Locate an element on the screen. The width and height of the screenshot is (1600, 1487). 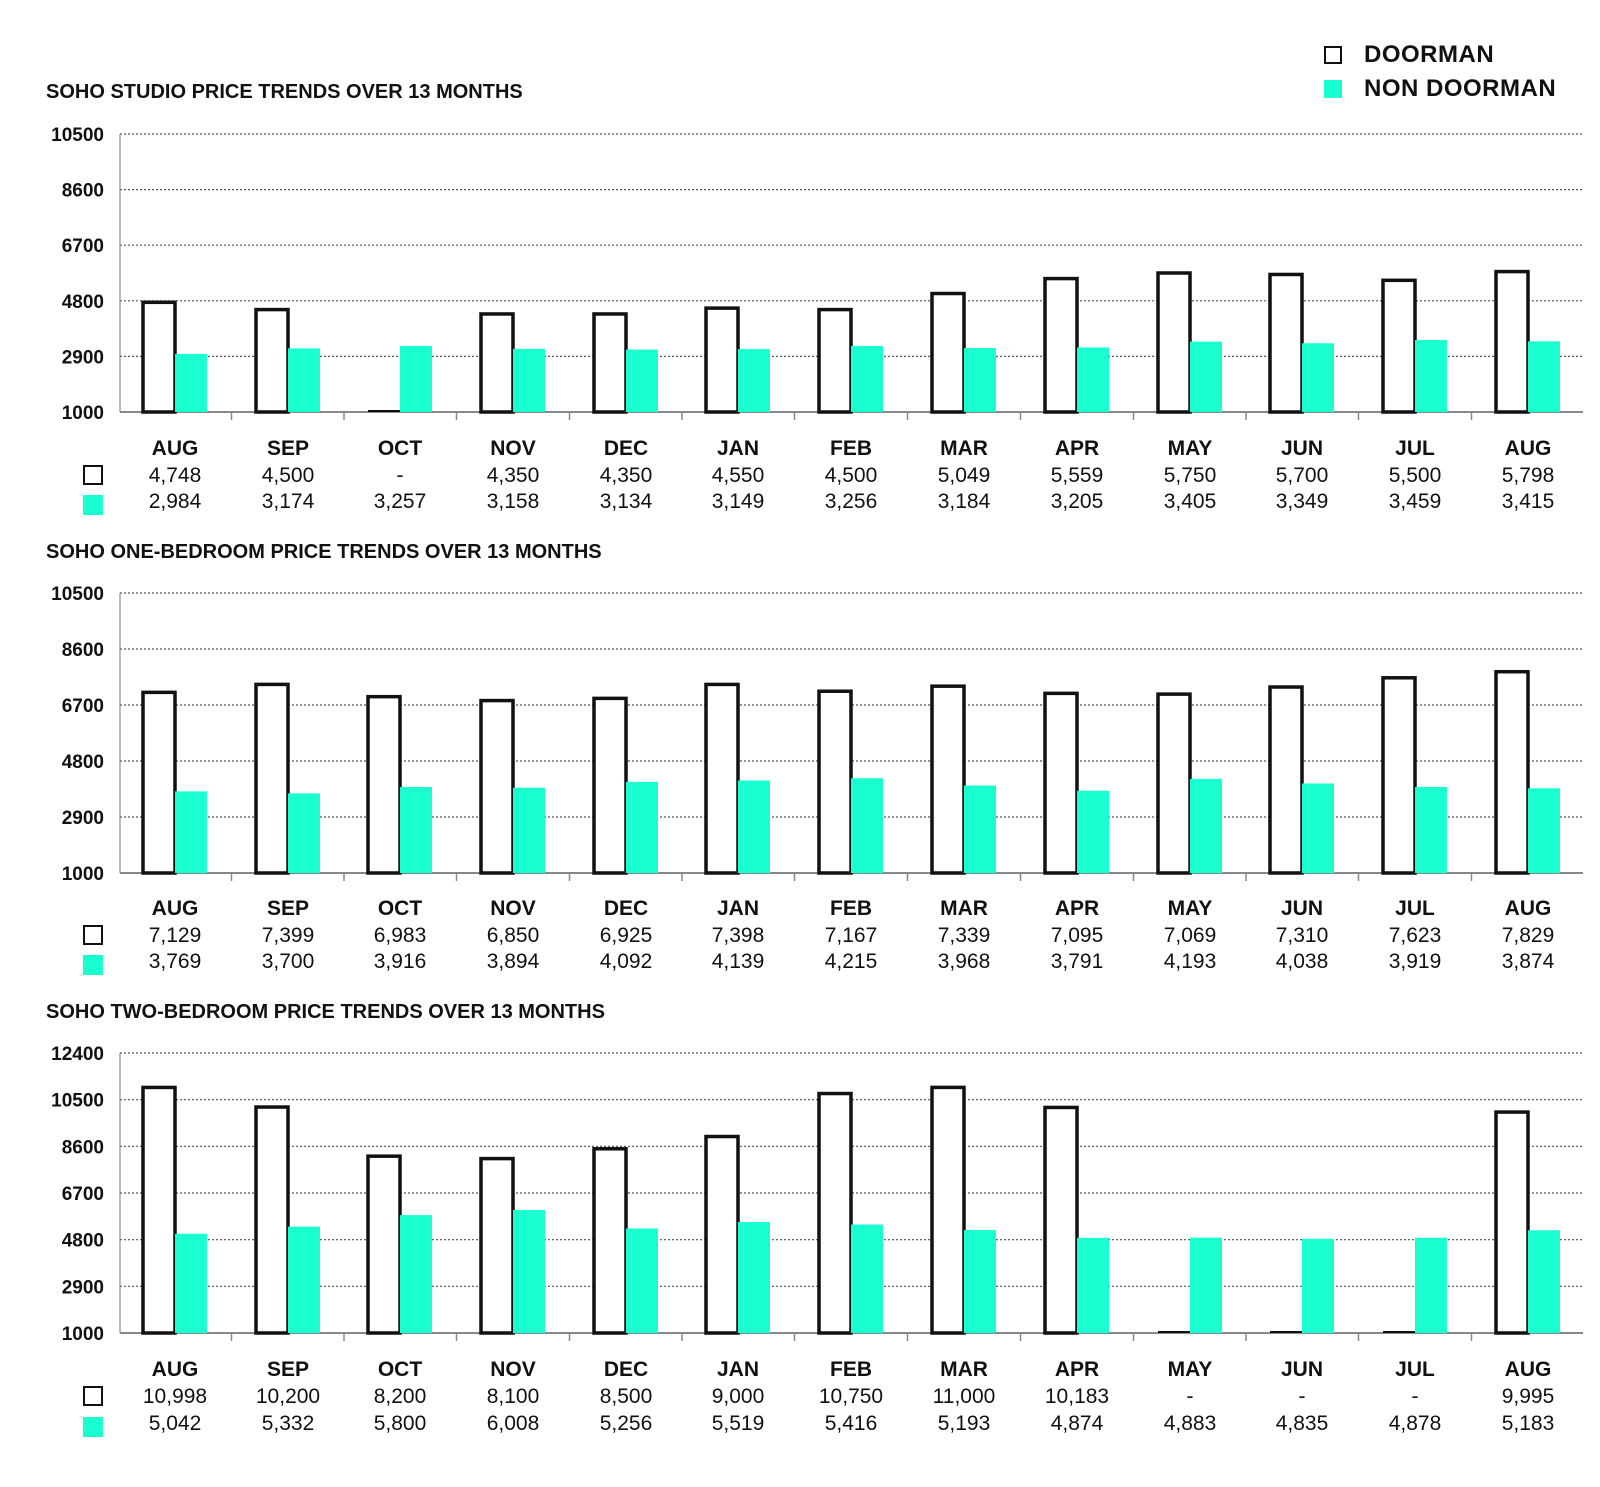
data-label-non-doorman: 5,256 is located at coordinates (626, 1423).